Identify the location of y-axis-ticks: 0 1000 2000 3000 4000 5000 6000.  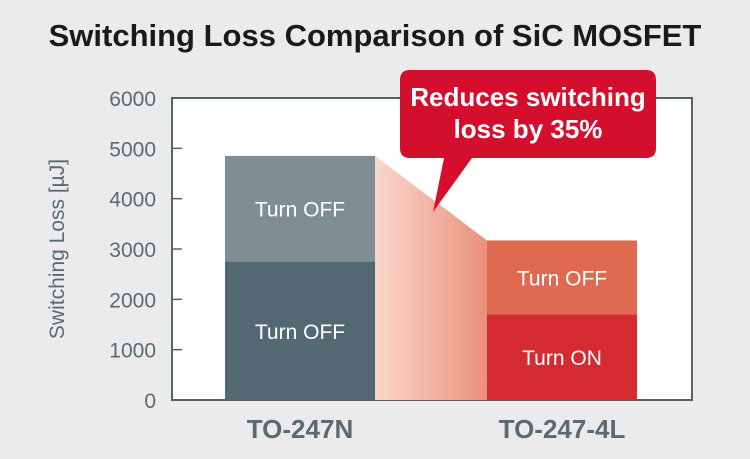
(145, 250).